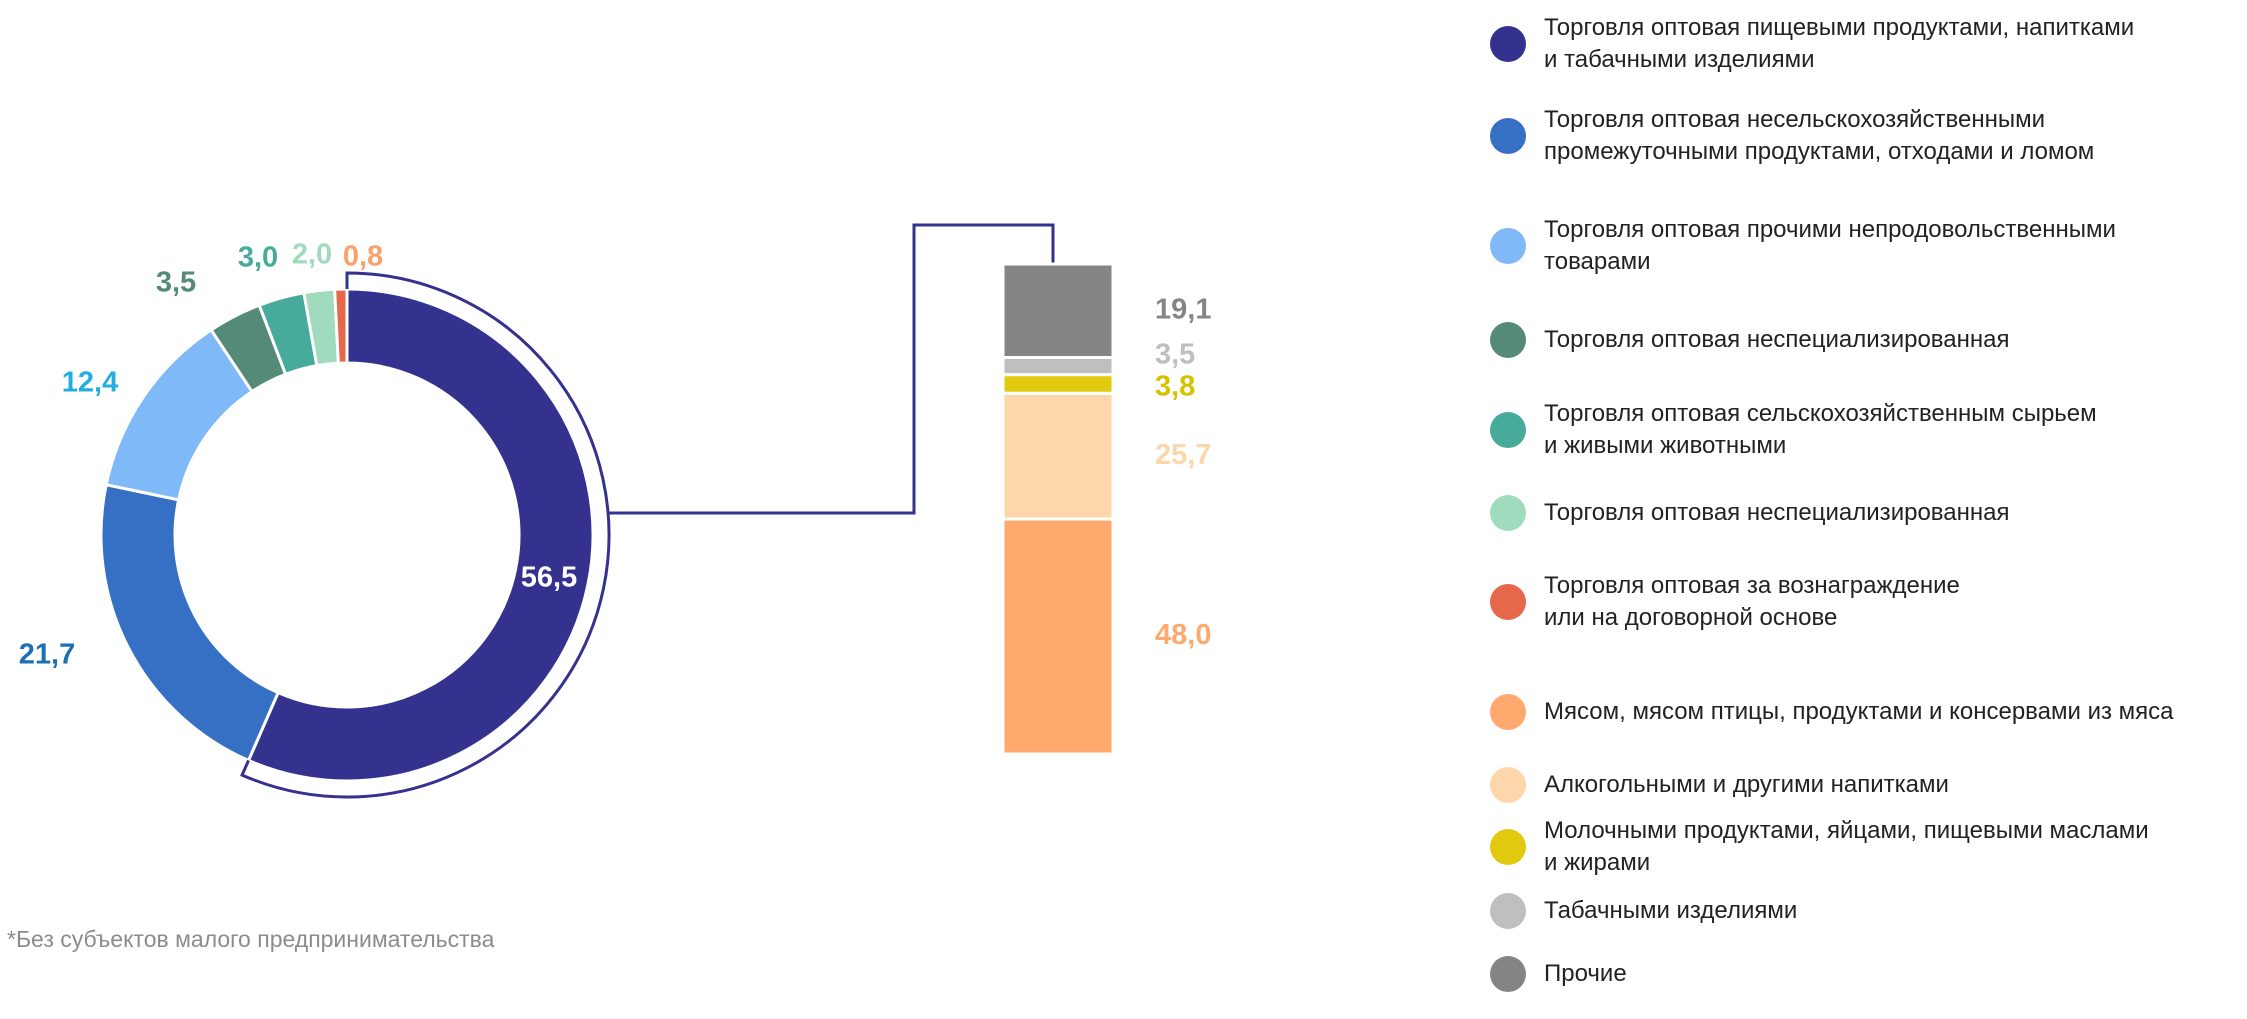 Image resolution: width=2247 pixels, height=1019 pixels. What do you see at coordinates (1183, 455) in the screenshot?
I see `data-label: 25,7` at bounding box center [1183, 455].